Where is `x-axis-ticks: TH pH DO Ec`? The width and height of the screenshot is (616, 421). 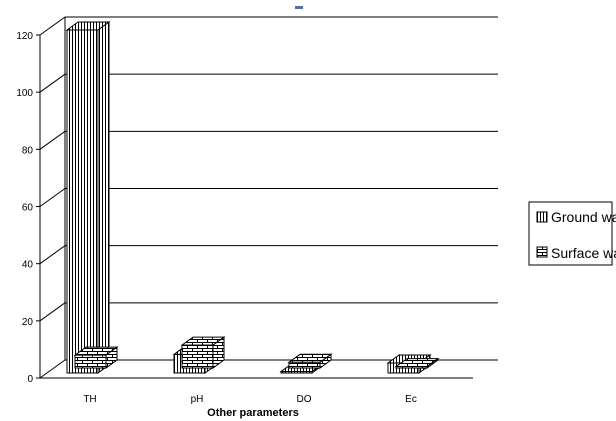
x-axis-ticks: TH pH DO Ec is located at coordinates (250, 399).